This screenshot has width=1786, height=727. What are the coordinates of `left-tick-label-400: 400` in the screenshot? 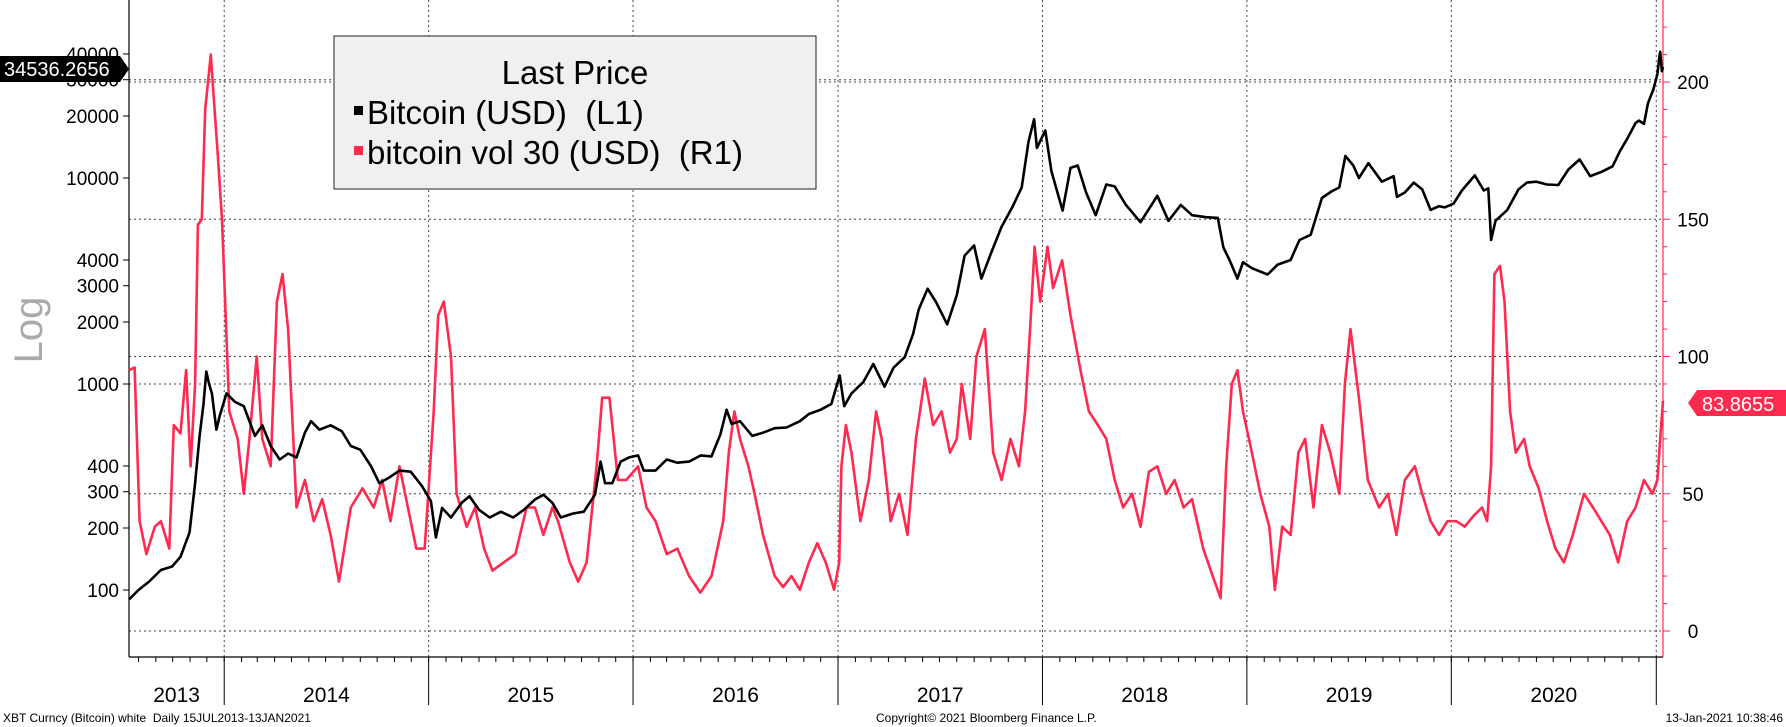 It's located at (103, 467).